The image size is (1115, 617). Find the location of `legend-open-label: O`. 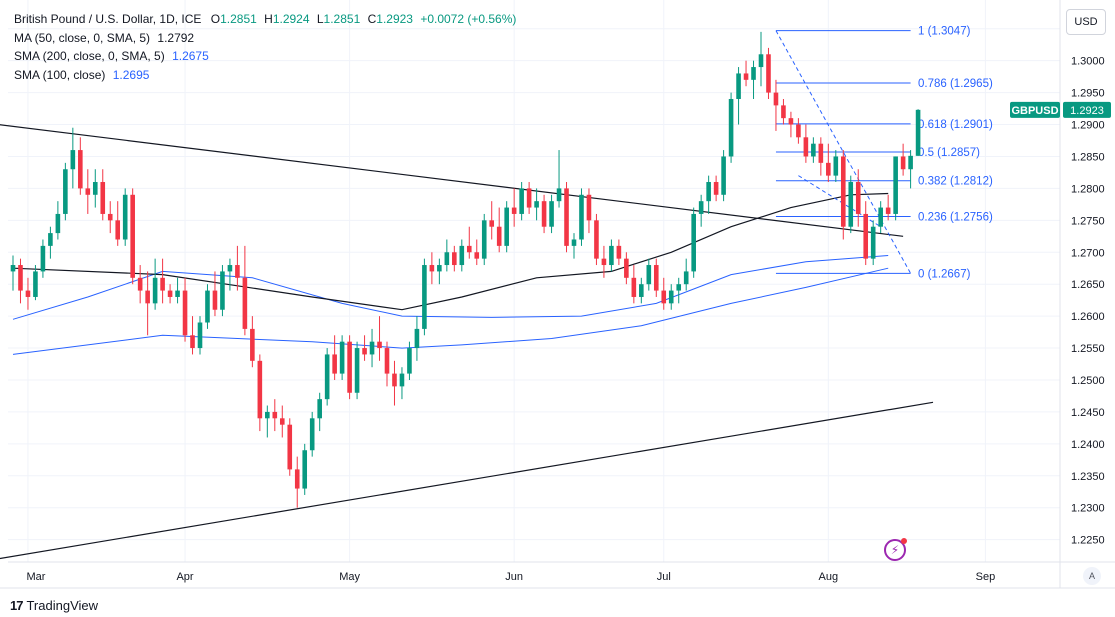

legend-open-label: O is located at coordinates (215, 19).